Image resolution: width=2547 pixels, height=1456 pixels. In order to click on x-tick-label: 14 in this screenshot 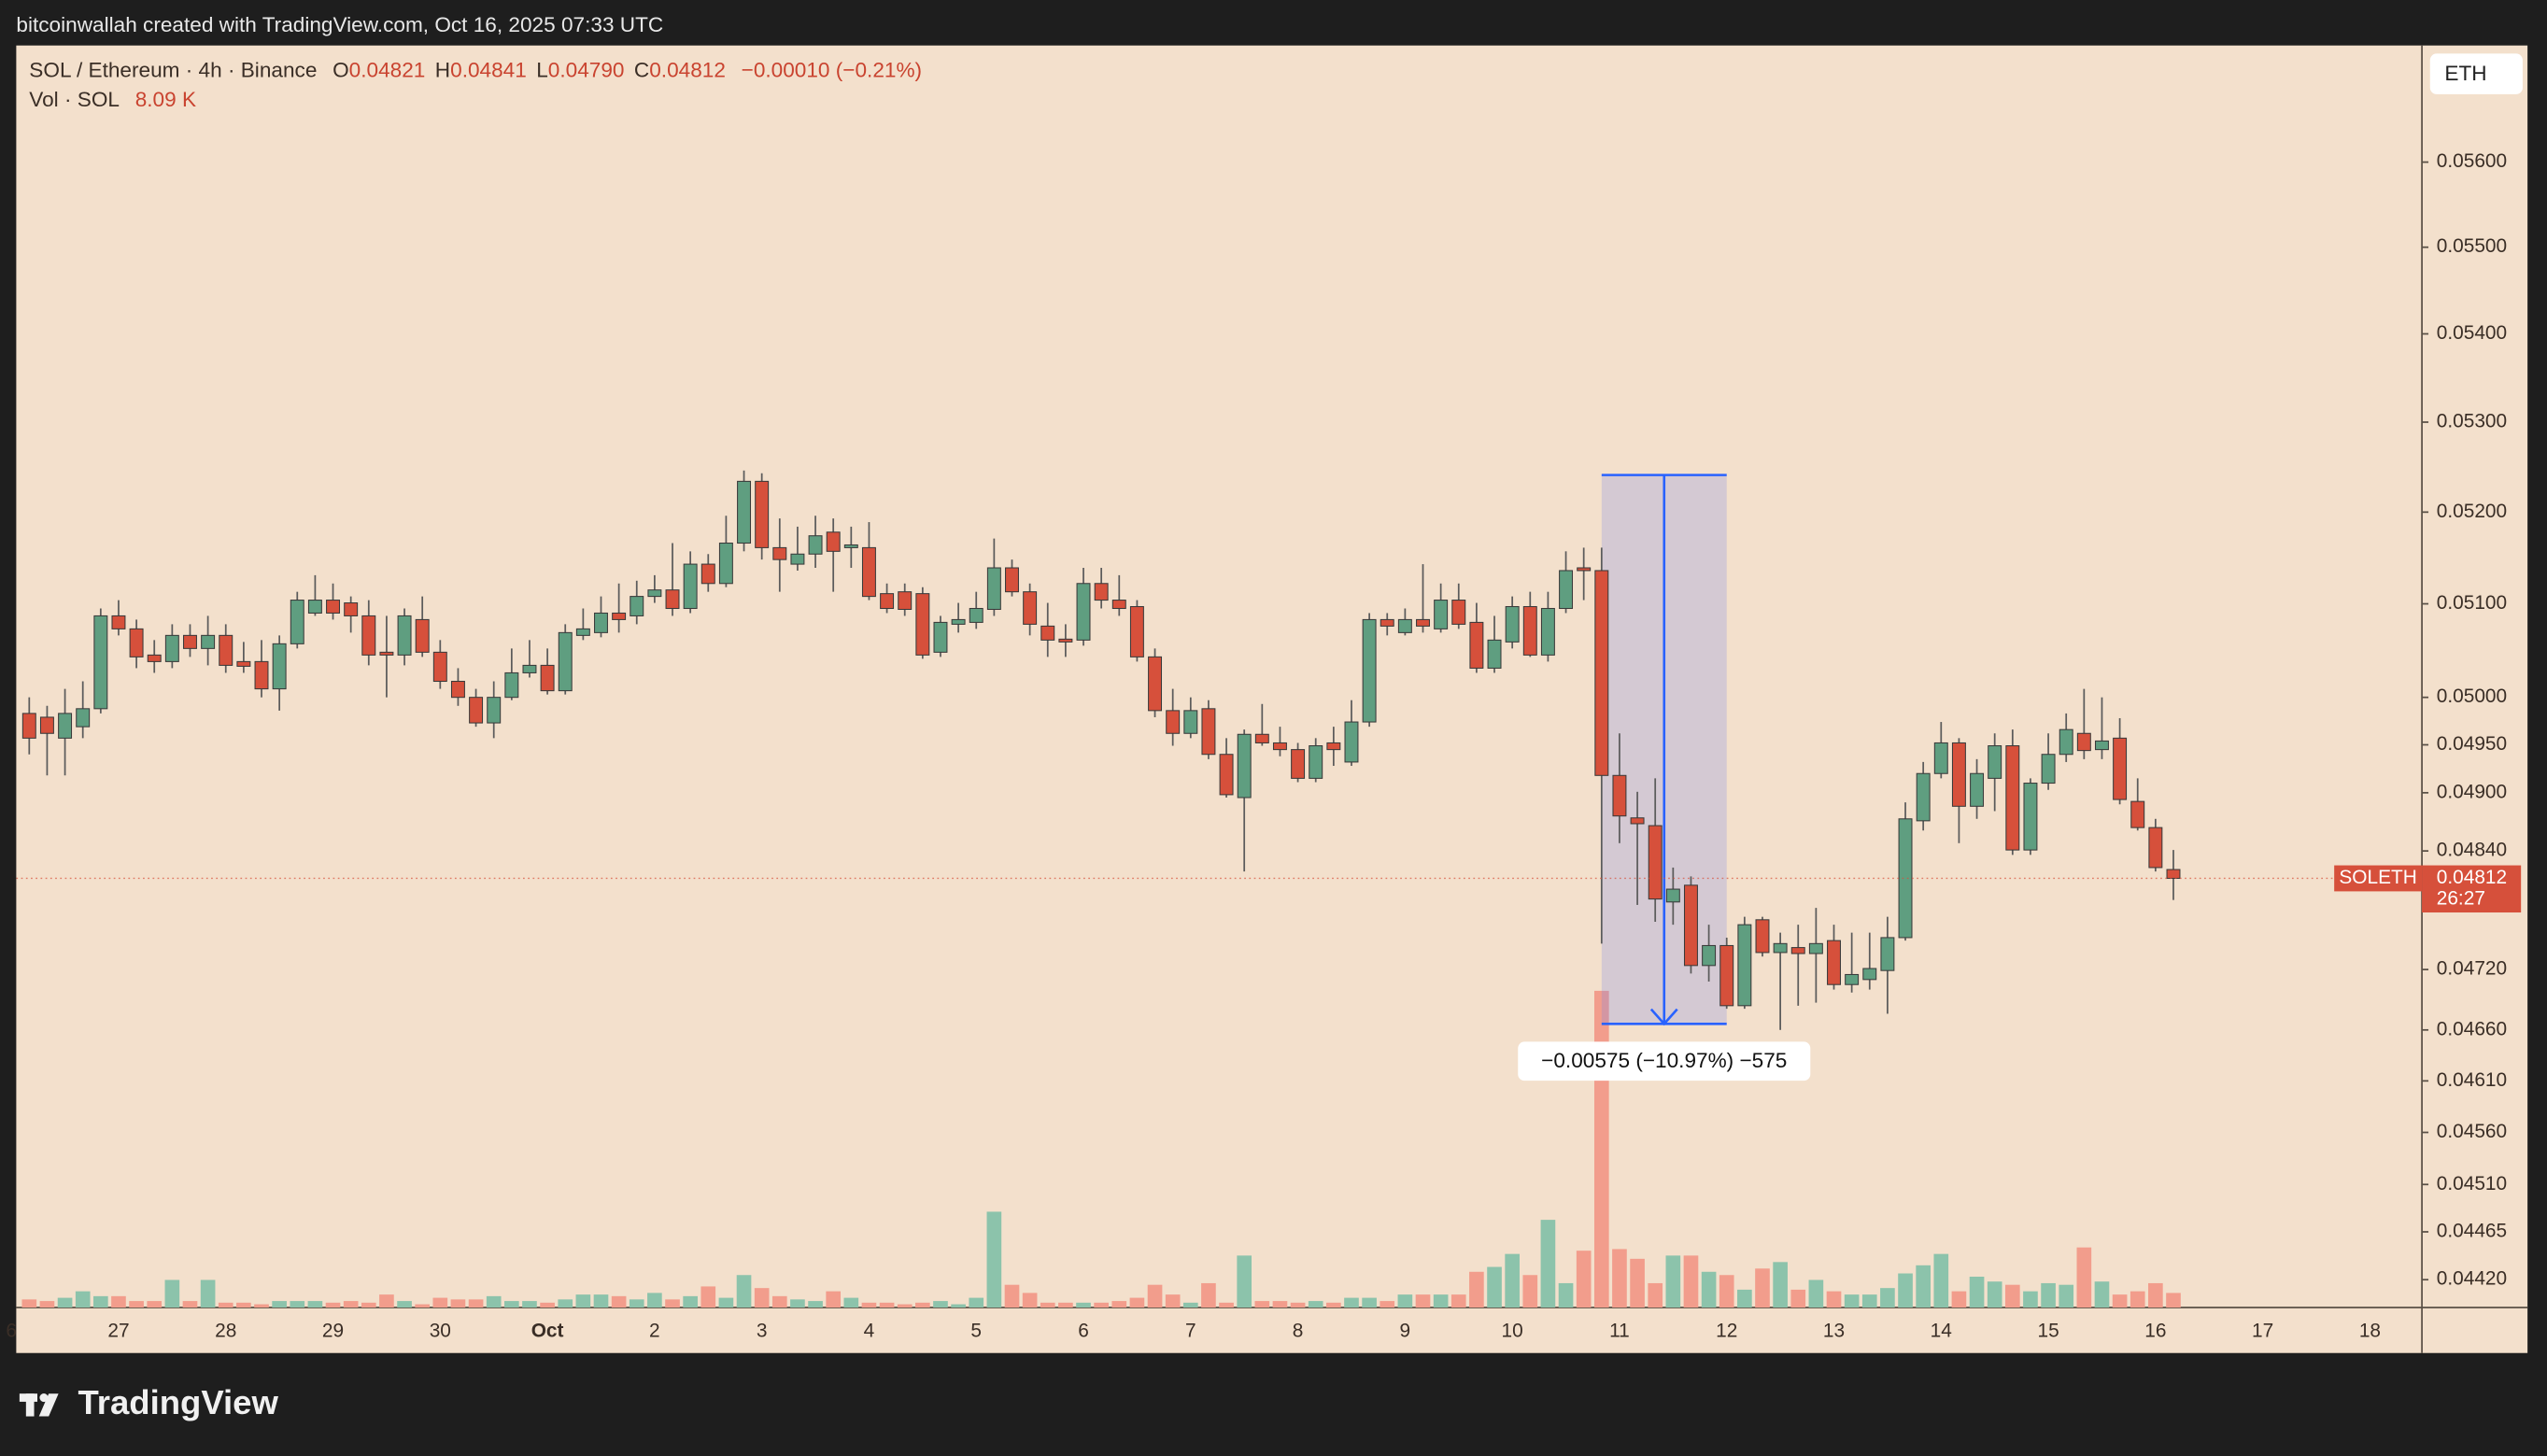, I will do `click(1942, 1331)`.